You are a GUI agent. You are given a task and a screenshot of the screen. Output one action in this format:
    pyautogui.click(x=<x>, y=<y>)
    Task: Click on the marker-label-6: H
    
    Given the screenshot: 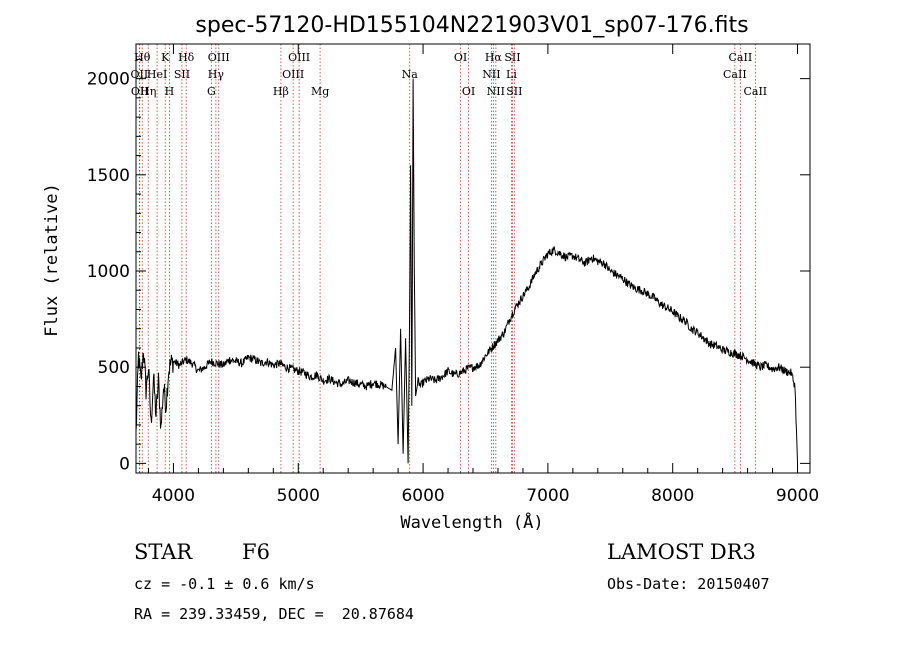 What is the action you would take?
    pyautogui.click(x=170, y=91)
    